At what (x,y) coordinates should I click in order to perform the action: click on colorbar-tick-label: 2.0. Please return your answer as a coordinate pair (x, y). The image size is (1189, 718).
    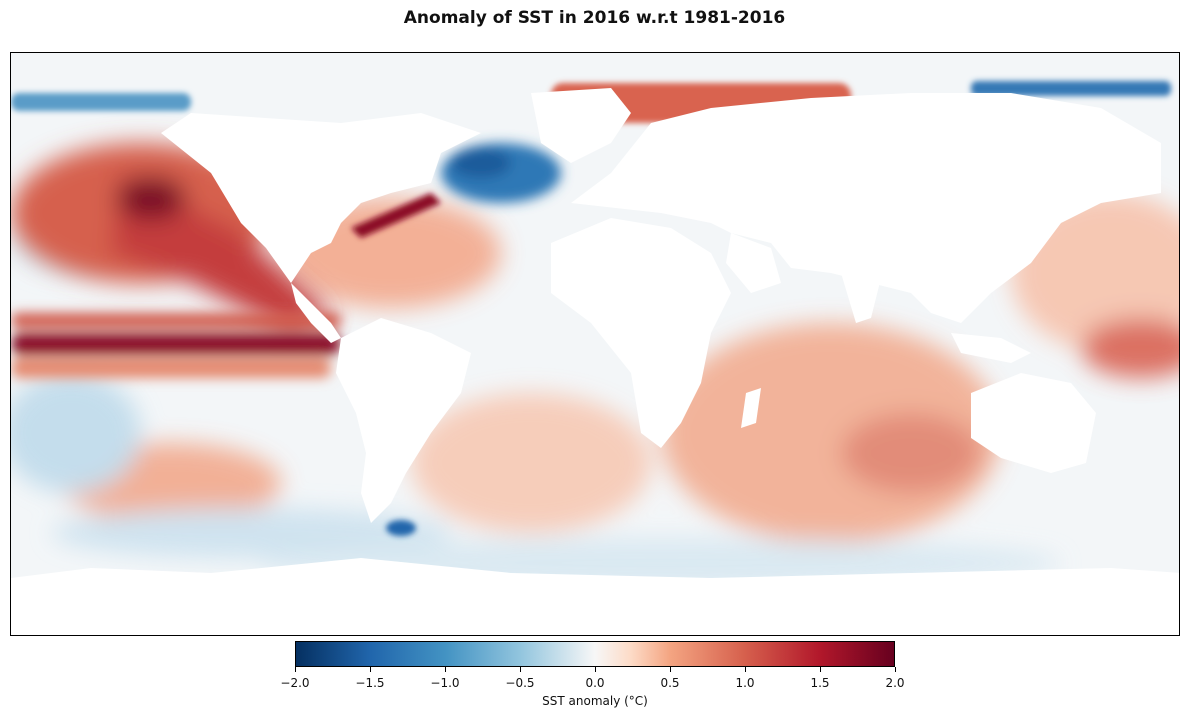
    Looking at the image, I should click on (895, 683).